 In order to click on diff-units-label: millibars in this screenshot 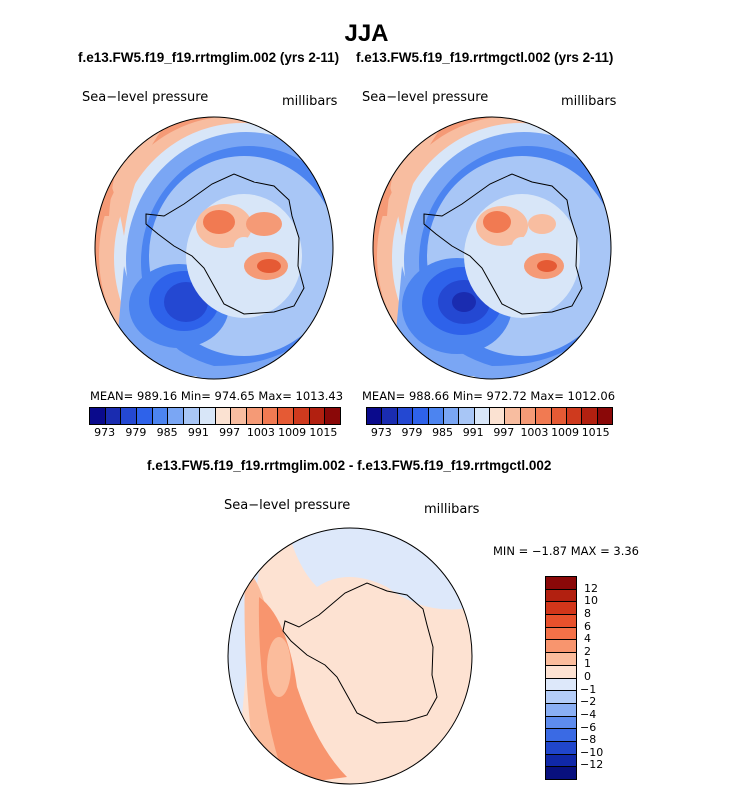, I will do `click(452, 509)`.